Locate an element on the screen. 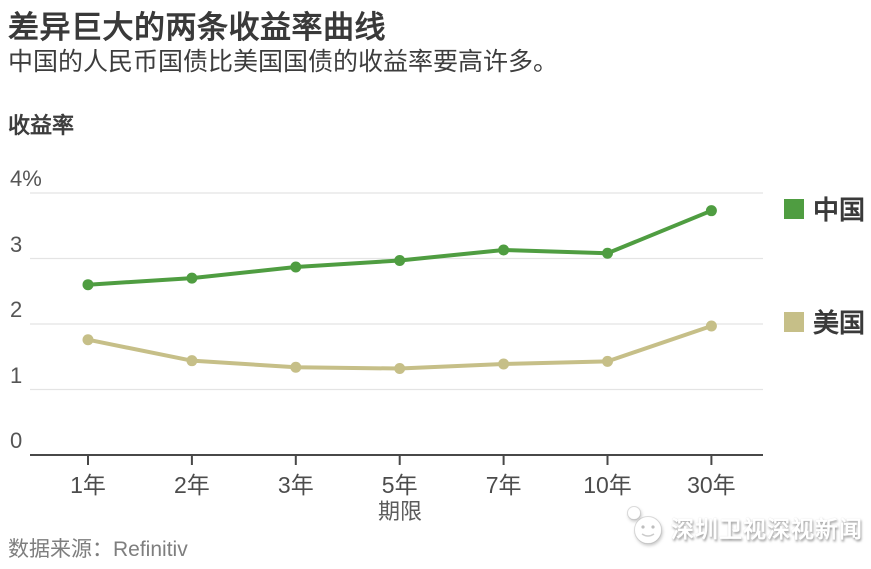 This screenshot has height=569, width=871. chart-title: 差异巨大的两条收益率曲线 is located at coordinates (197, 27).